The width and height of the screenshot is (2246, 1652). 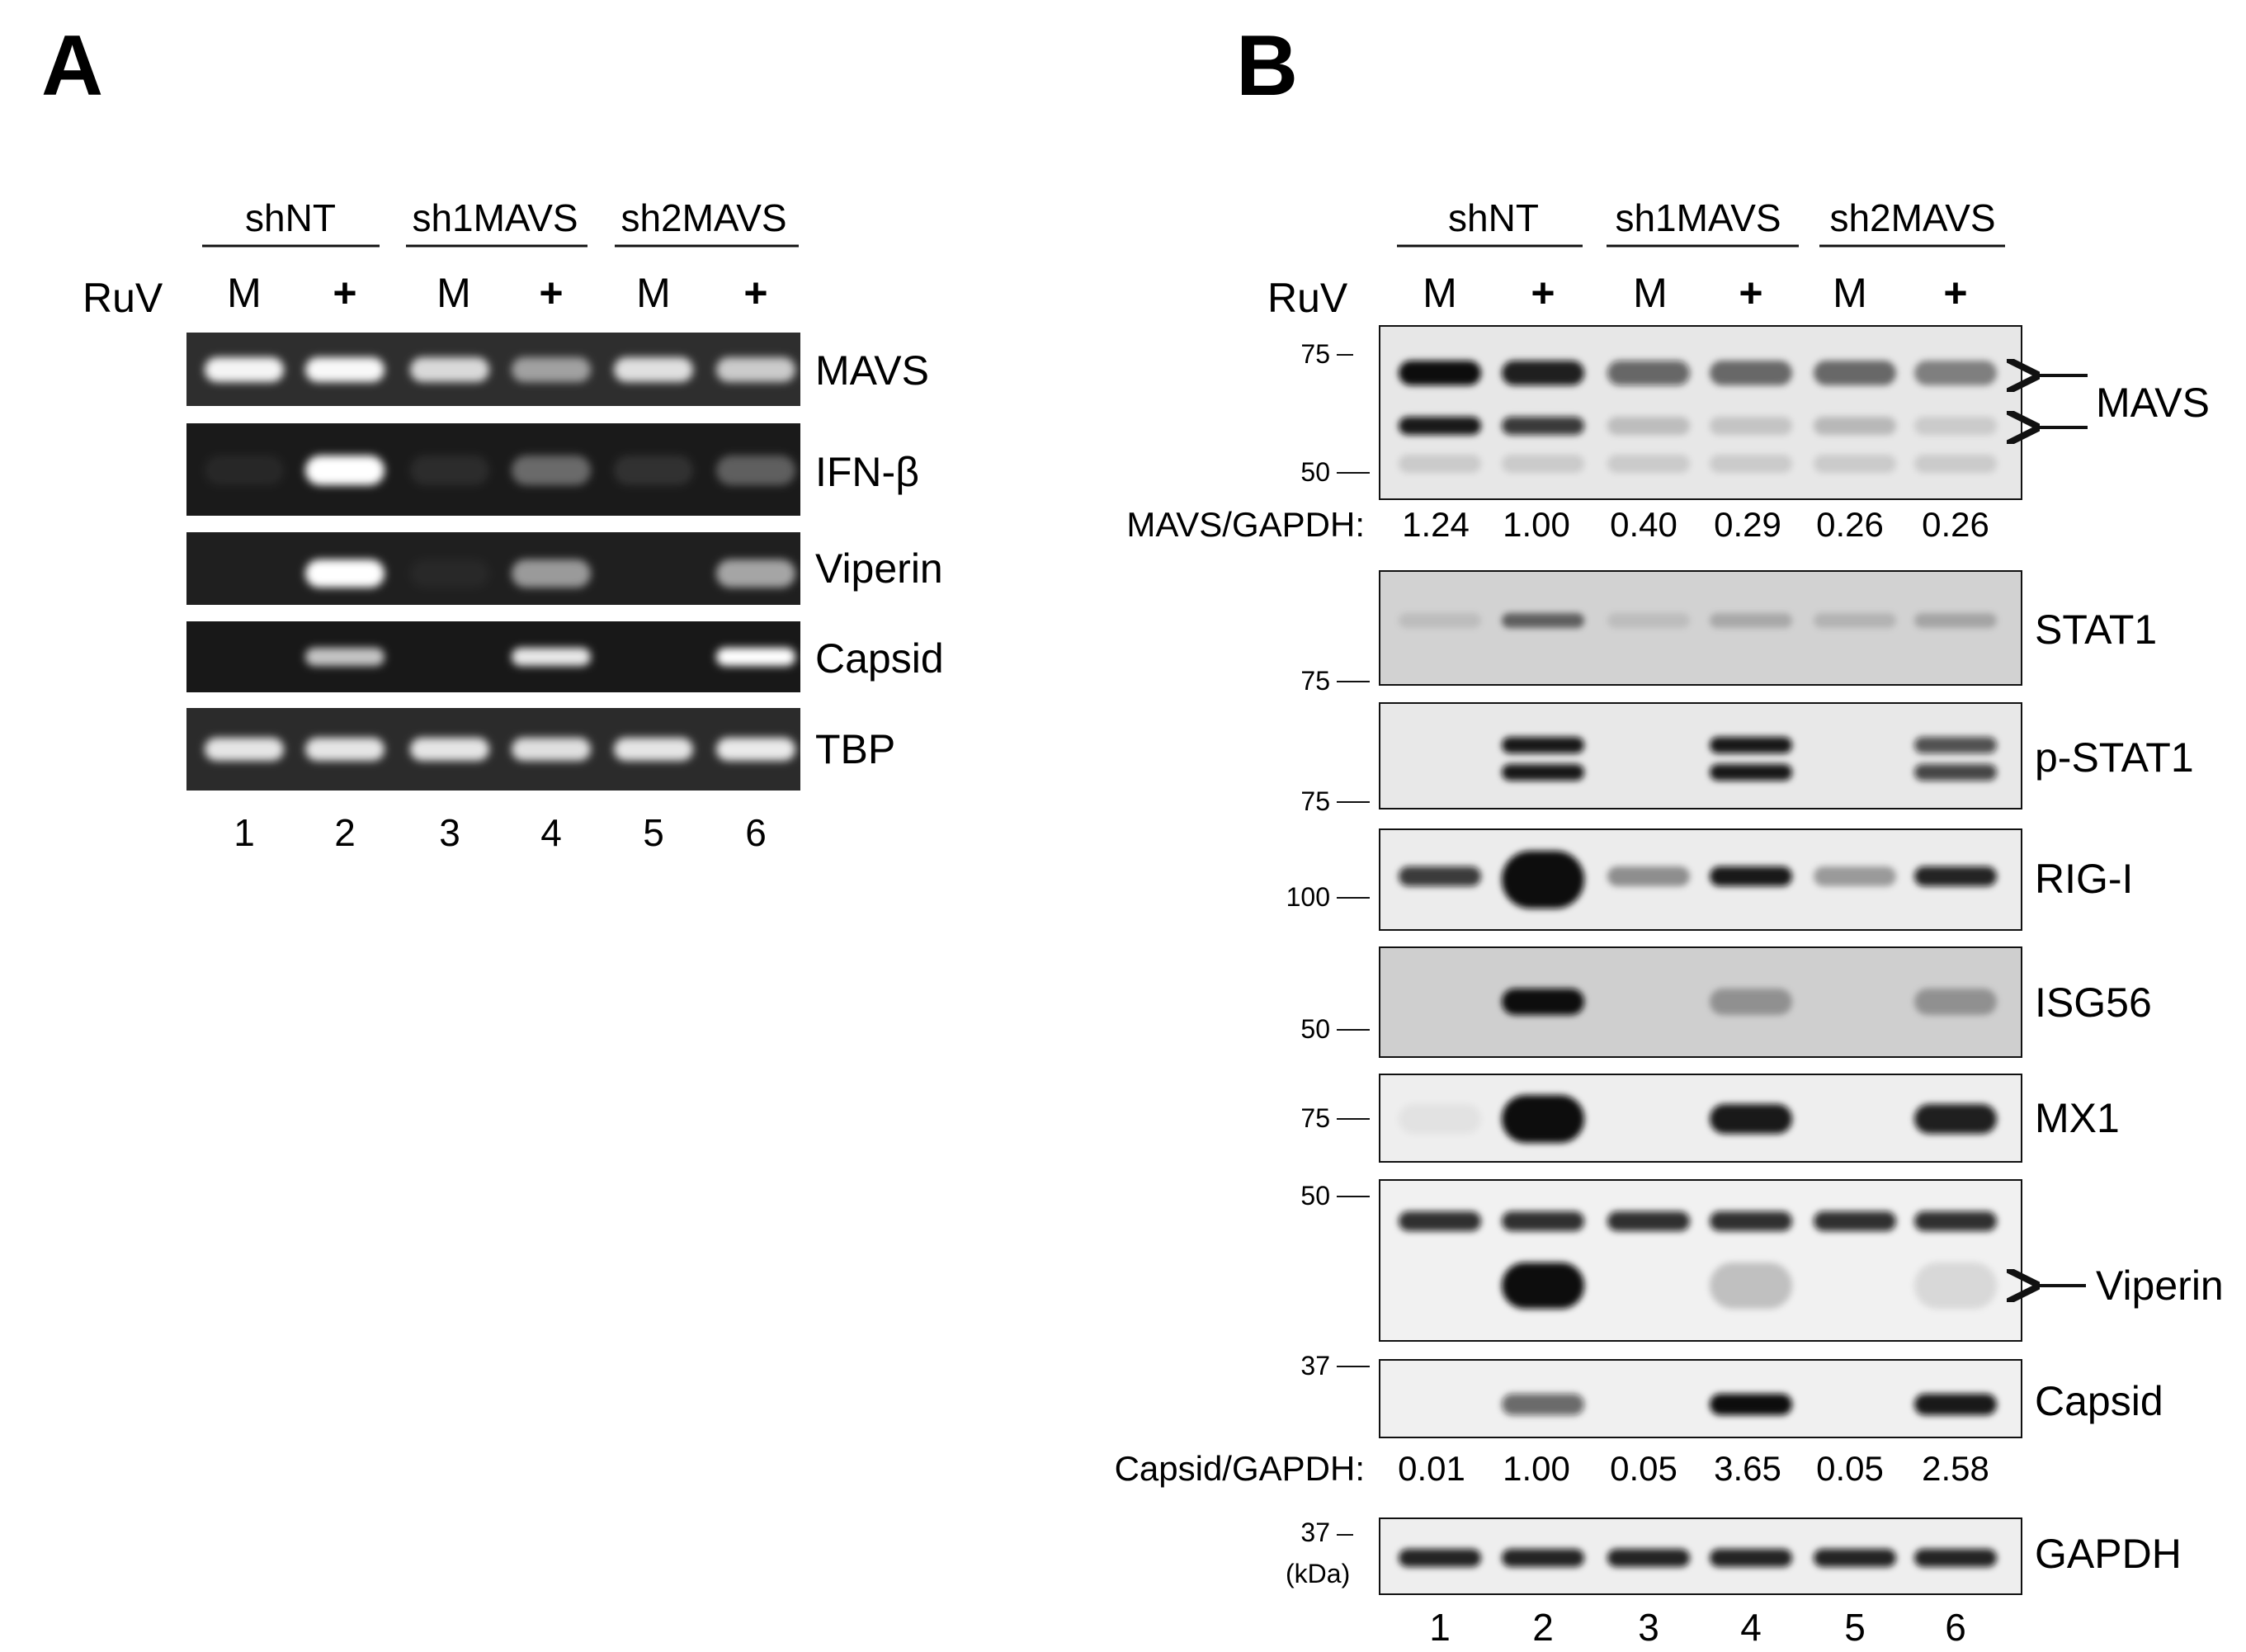 I want to click on gel-label-tbp: TBP, so click(x=855, y=749).